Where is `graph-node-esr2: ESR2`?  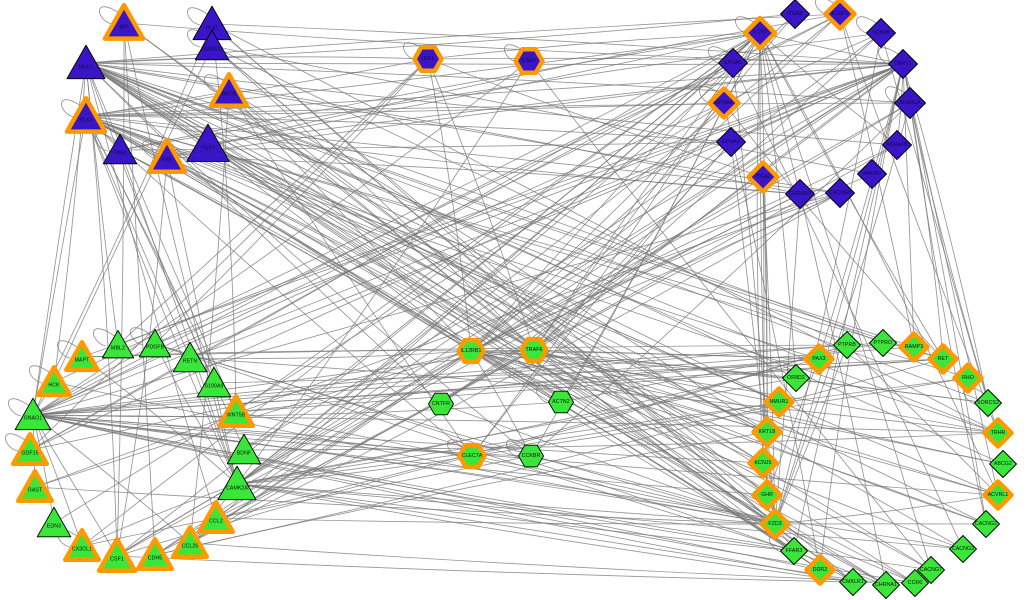
graph-node-esr2: ESR2 is located at coordinates (529, 61).